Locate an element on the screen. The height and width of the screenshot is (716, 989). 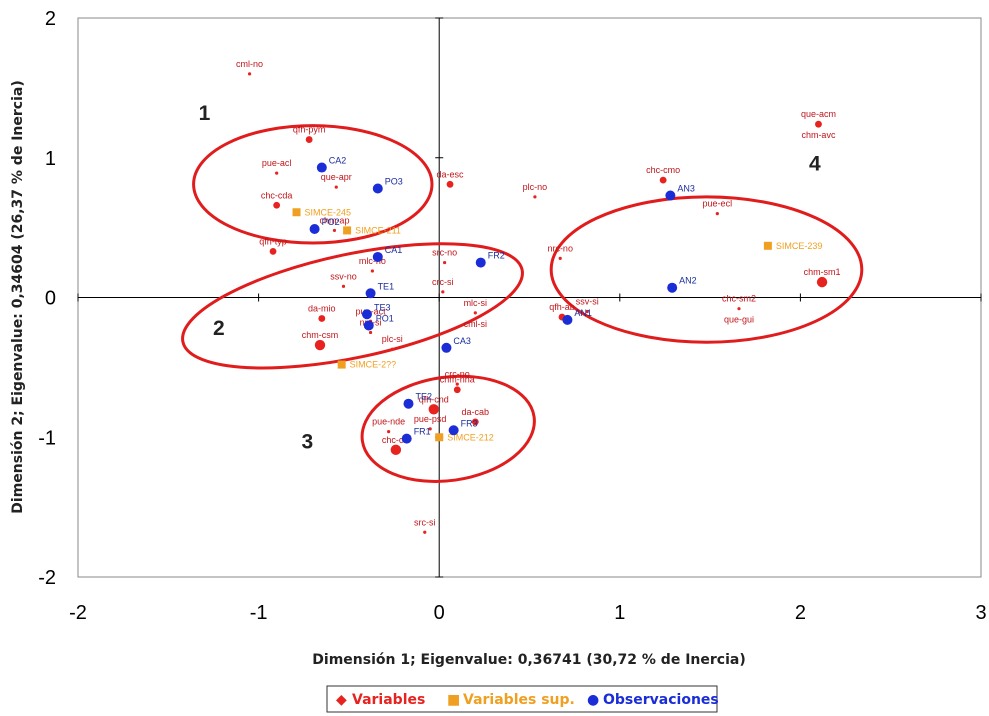
observation-label: PO2 is located at coordinates (331, 222).